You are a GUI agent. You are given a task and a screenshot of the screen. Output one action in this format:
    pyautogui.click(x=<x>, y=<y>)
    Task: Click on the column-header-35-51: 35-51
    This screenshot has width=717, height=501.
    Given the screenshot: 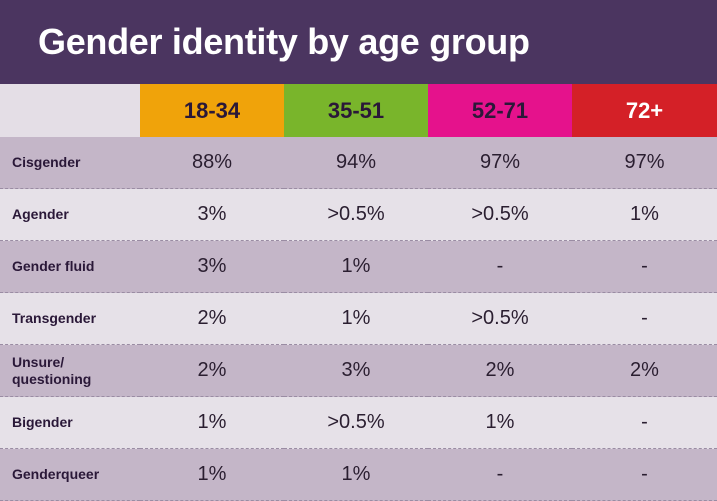 What is the action you would take?
    pyautogui.click(x=356, y=110)
    